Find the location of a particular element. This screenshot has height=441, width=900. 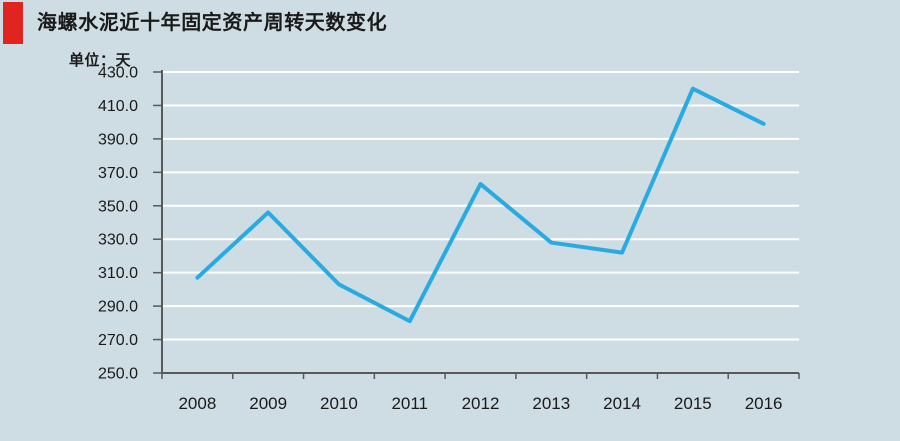

title-accent-marker is located at coordinates (13, 23).